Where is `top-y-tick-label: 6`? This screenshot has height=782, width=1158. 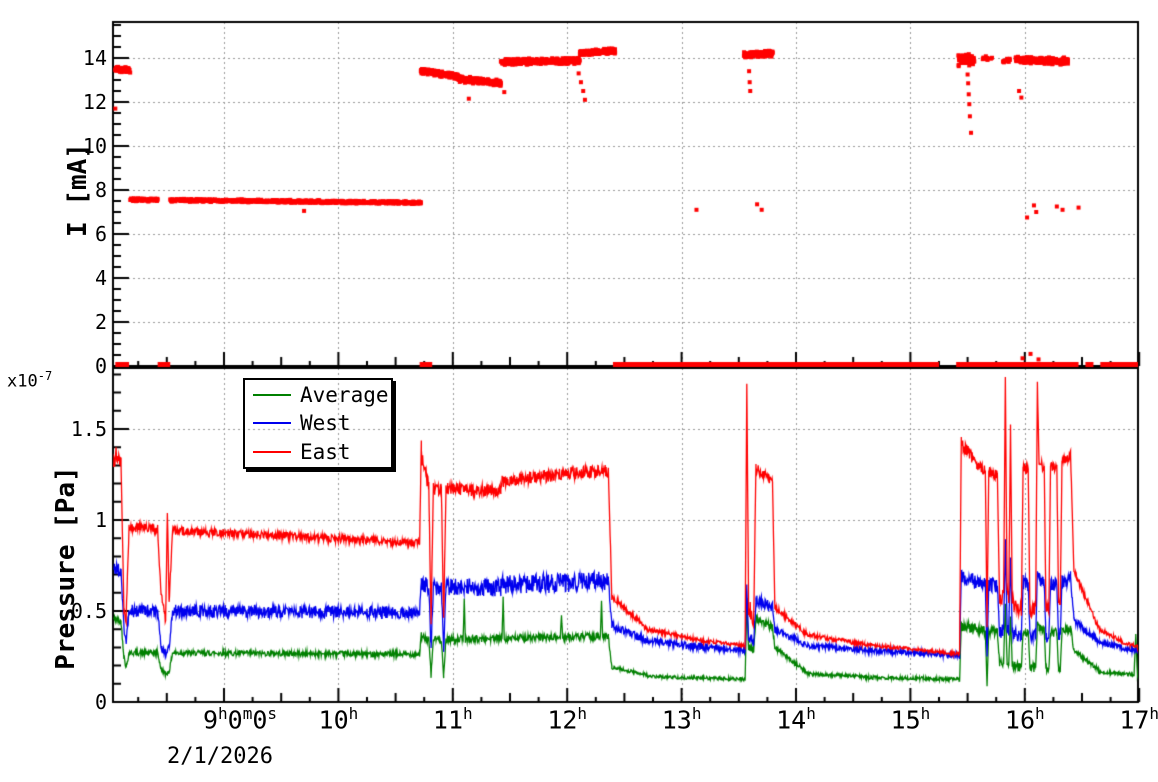 top-y-tick-label: 6 is located at coordinates (100, 234).